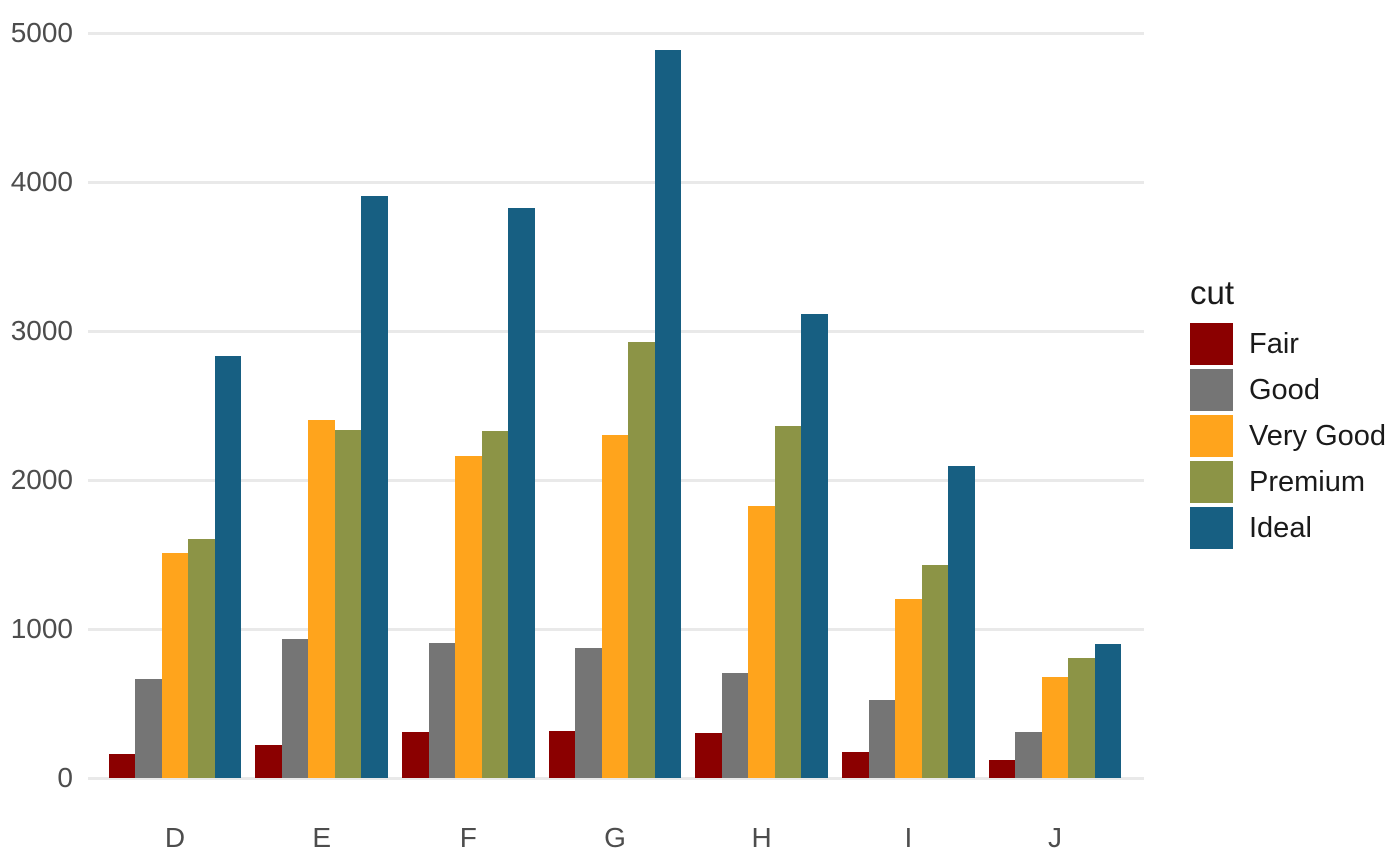 This screenshot has height=866, width=1400. What do you see at coordinates (495, 604) in the screenshot?
I see `bar-f-premium` at bounding box center [495, 604].